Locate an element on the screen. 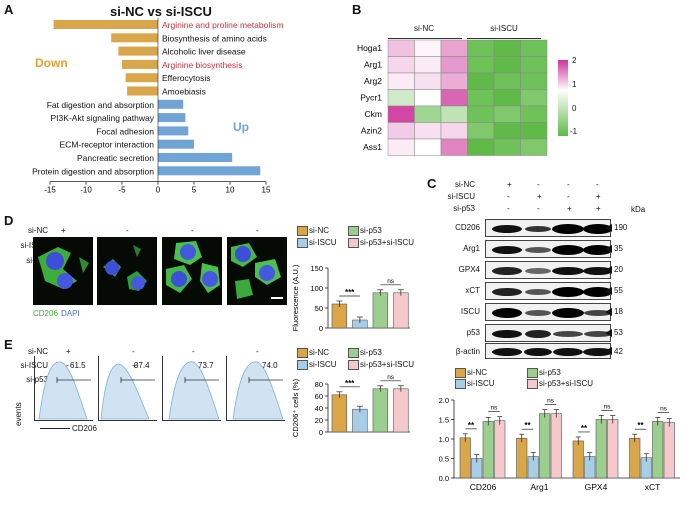  x-tick-label: xCT is located at coordinates (653, 487).